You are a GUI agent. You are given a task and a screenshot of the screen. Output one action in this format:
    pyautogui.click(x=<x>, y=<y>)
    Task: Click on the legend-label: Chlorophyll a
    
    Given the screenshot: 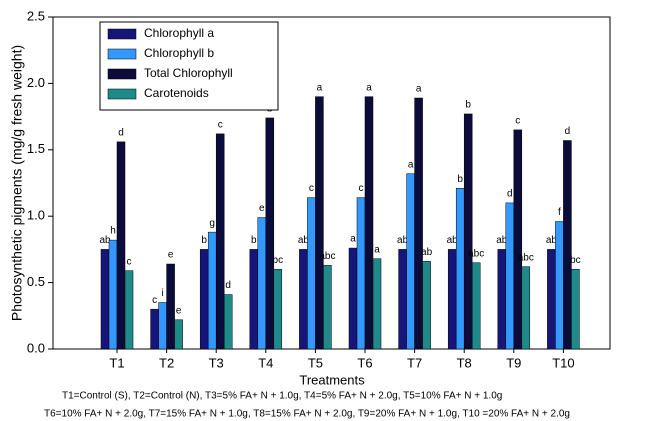 What is the action you would take?
    pyautogui.click(x=179, y=33)
    